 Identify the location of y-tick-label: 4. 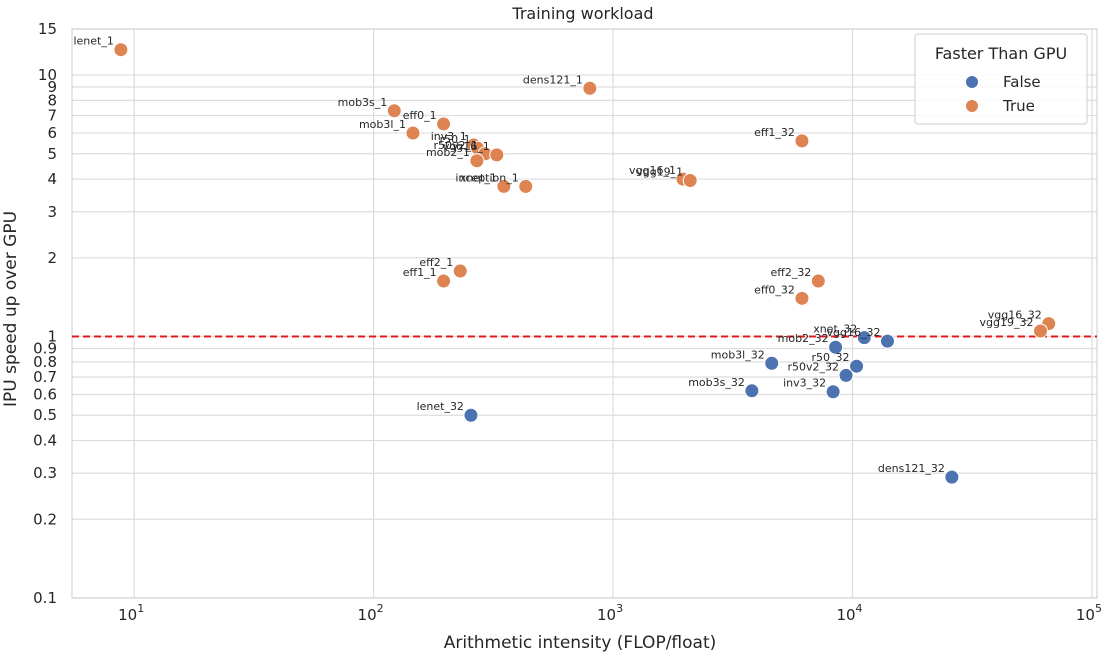
(52, 179).